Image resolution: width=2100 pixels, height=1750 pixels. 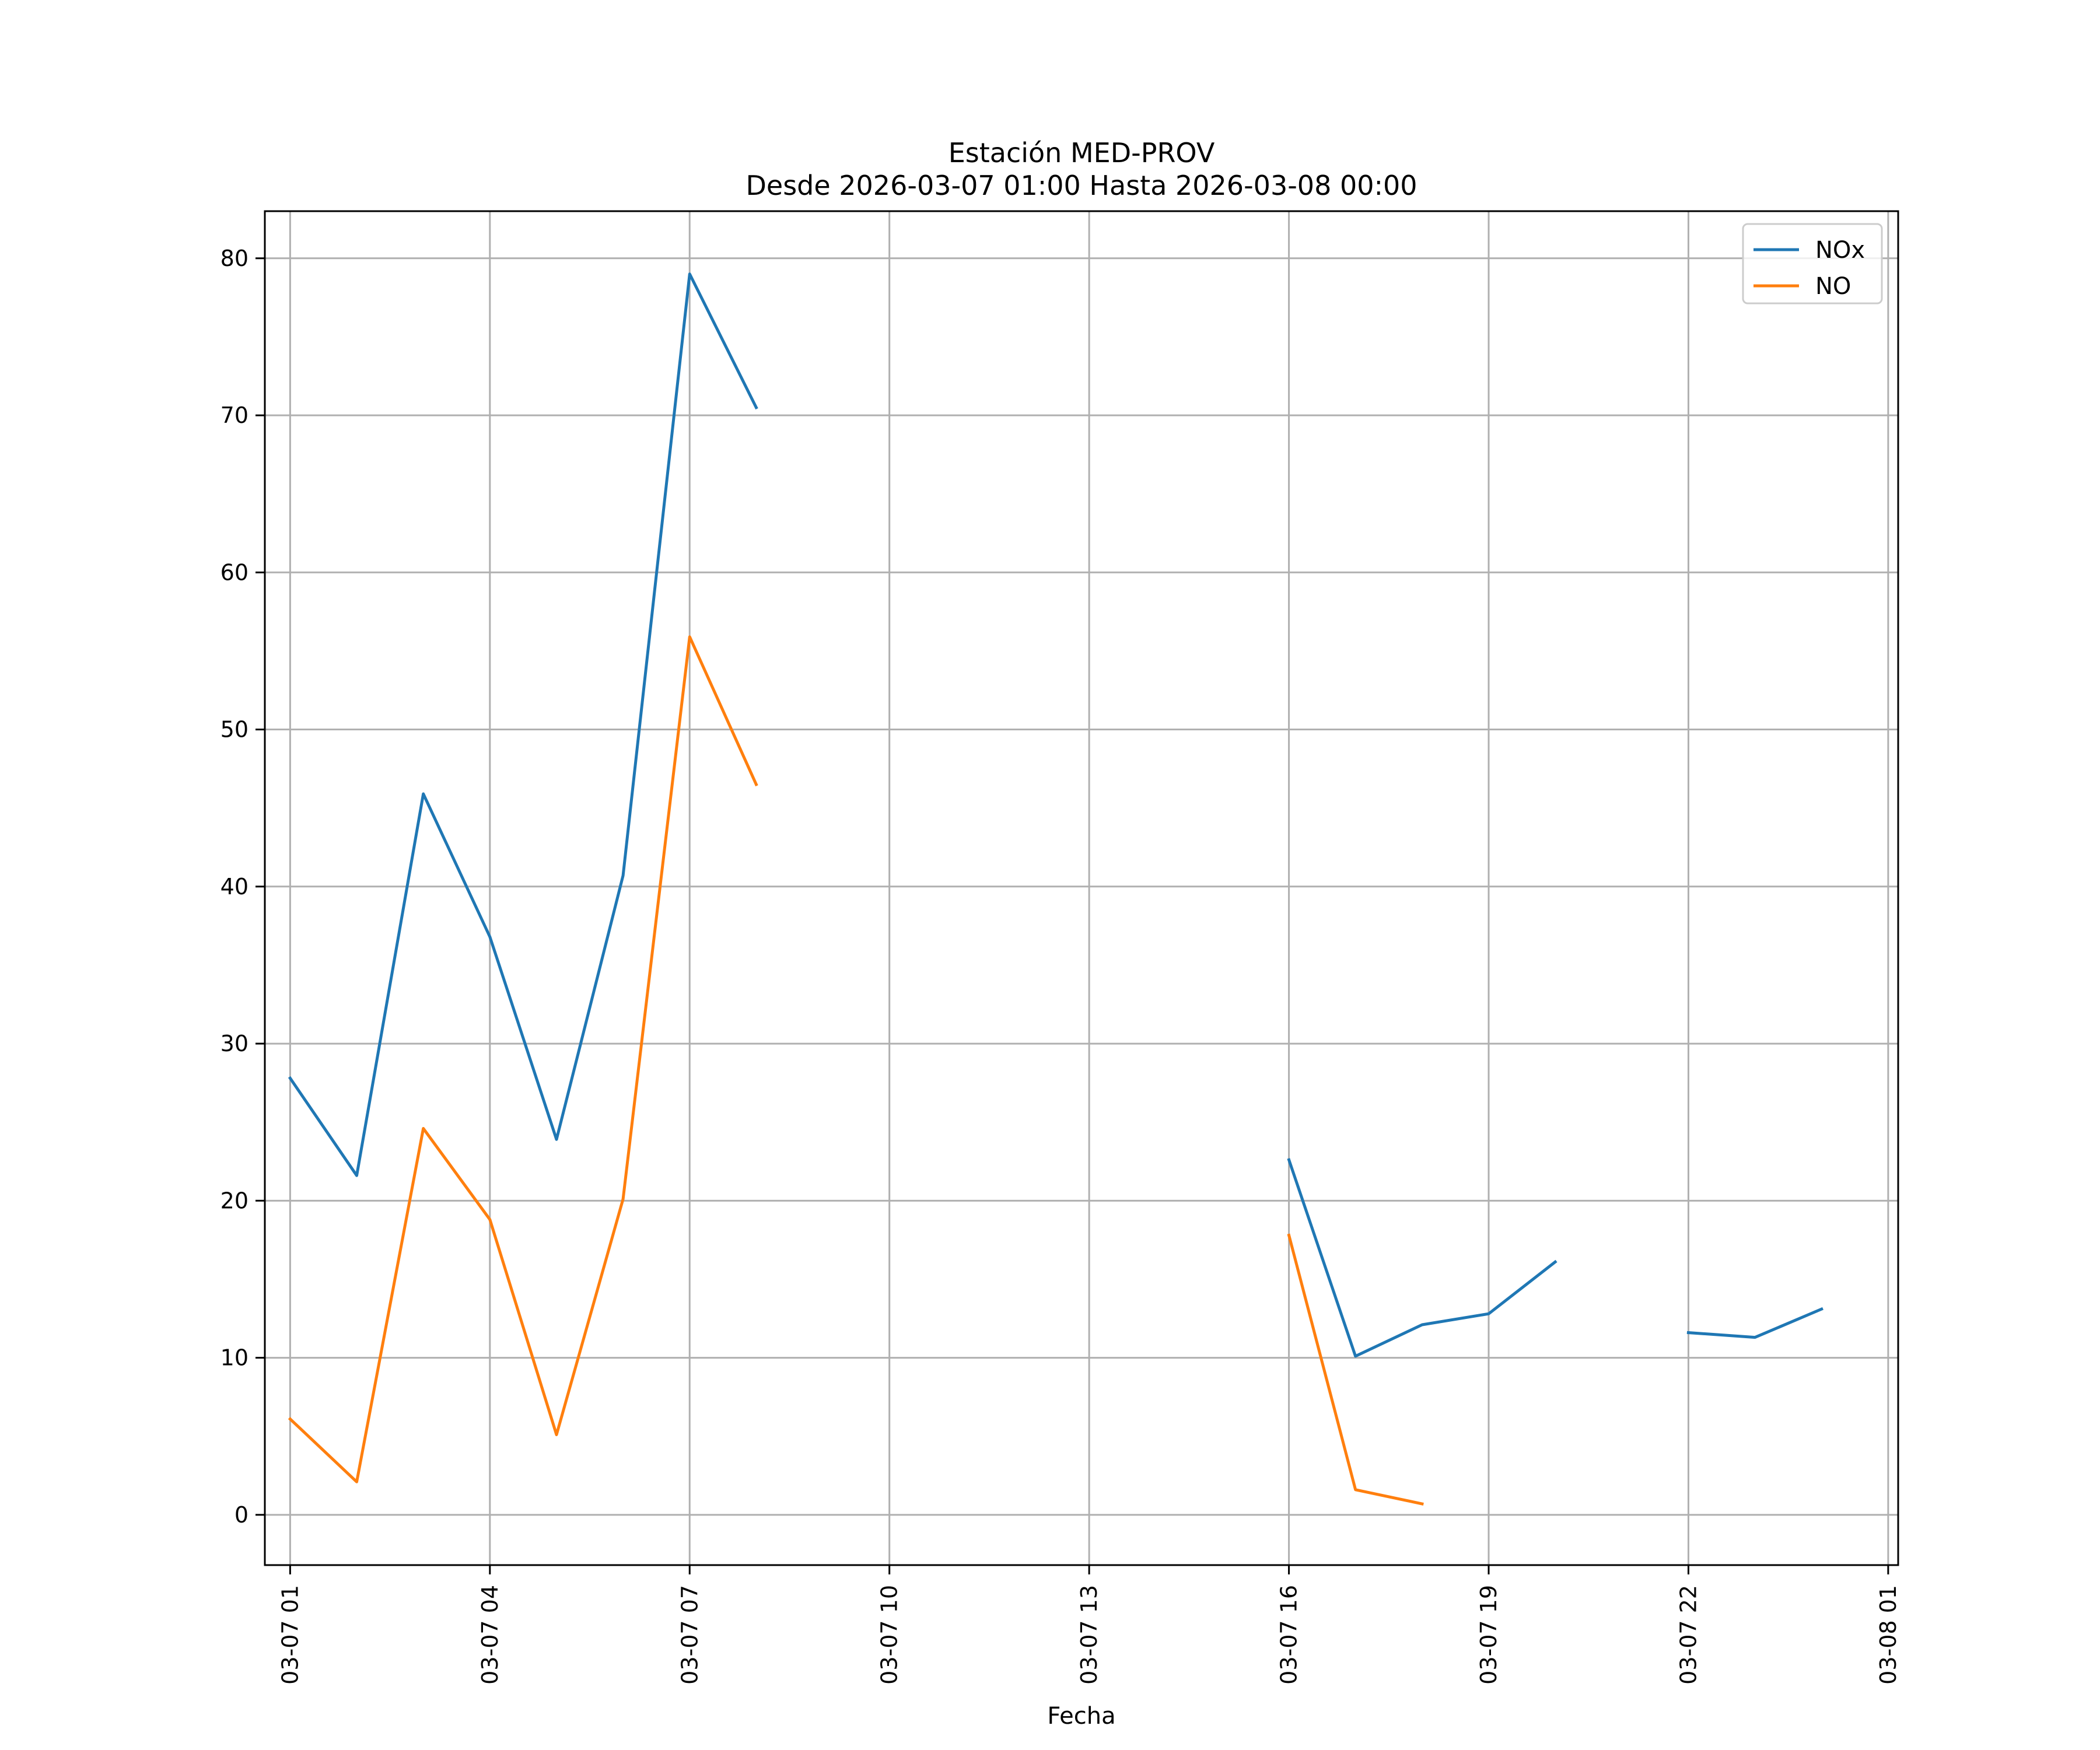 I want to click on x-tick-label: 03-07 01, so click(x=290, y=1635).